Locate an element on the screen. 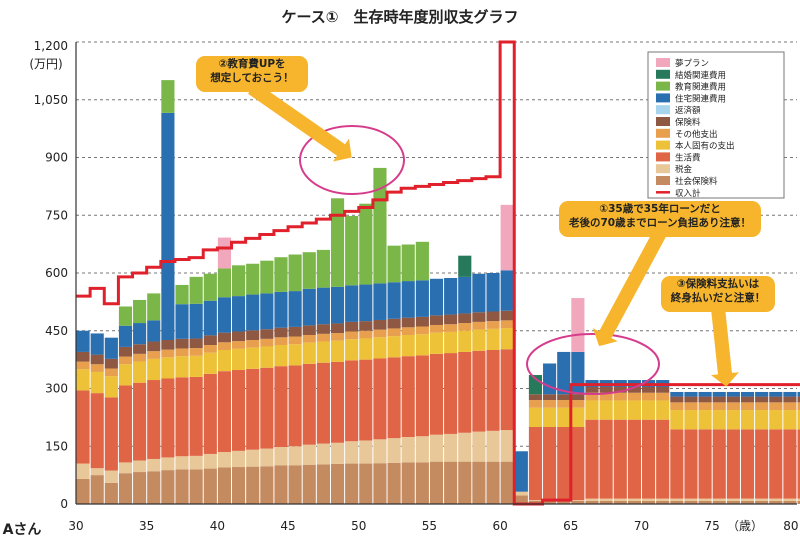 This screenshot has height=541, width=800. x-tick-label: 50 is located at coordinates (358, 526).